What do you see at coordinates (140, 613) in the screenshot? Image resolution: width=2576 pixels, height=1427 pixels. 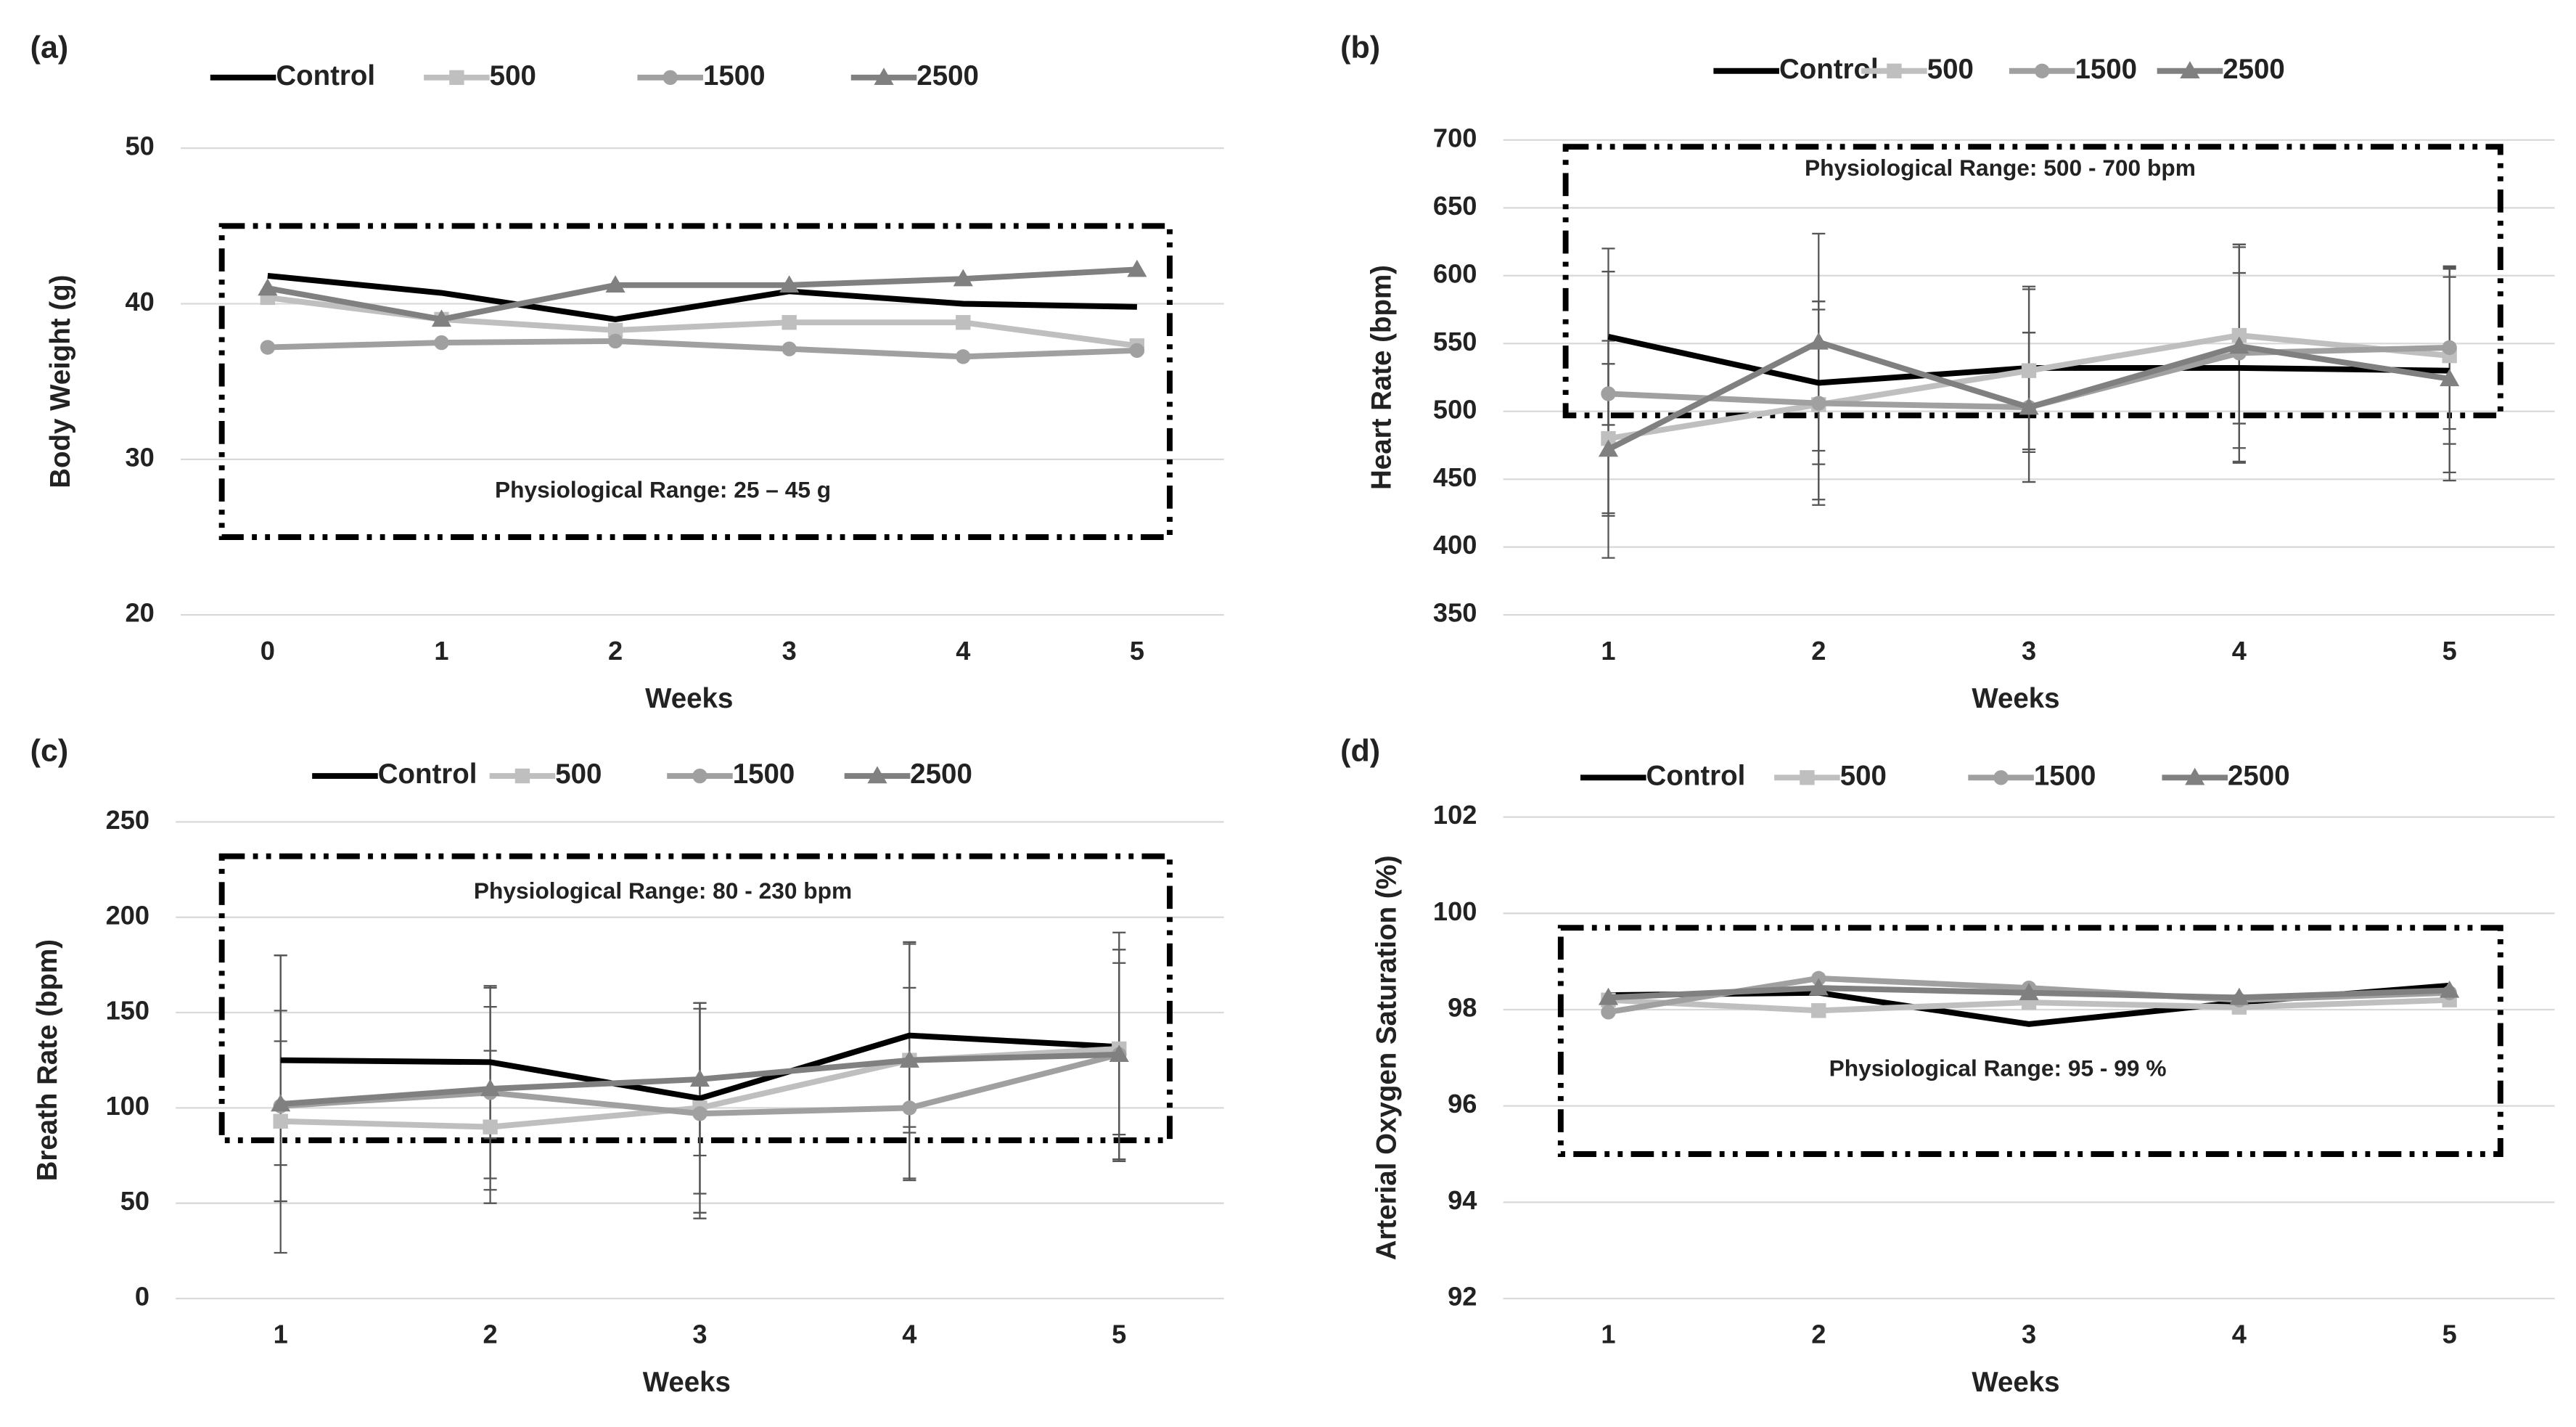 I see `y-tick-label: 20` at bounding box center [140, 613].